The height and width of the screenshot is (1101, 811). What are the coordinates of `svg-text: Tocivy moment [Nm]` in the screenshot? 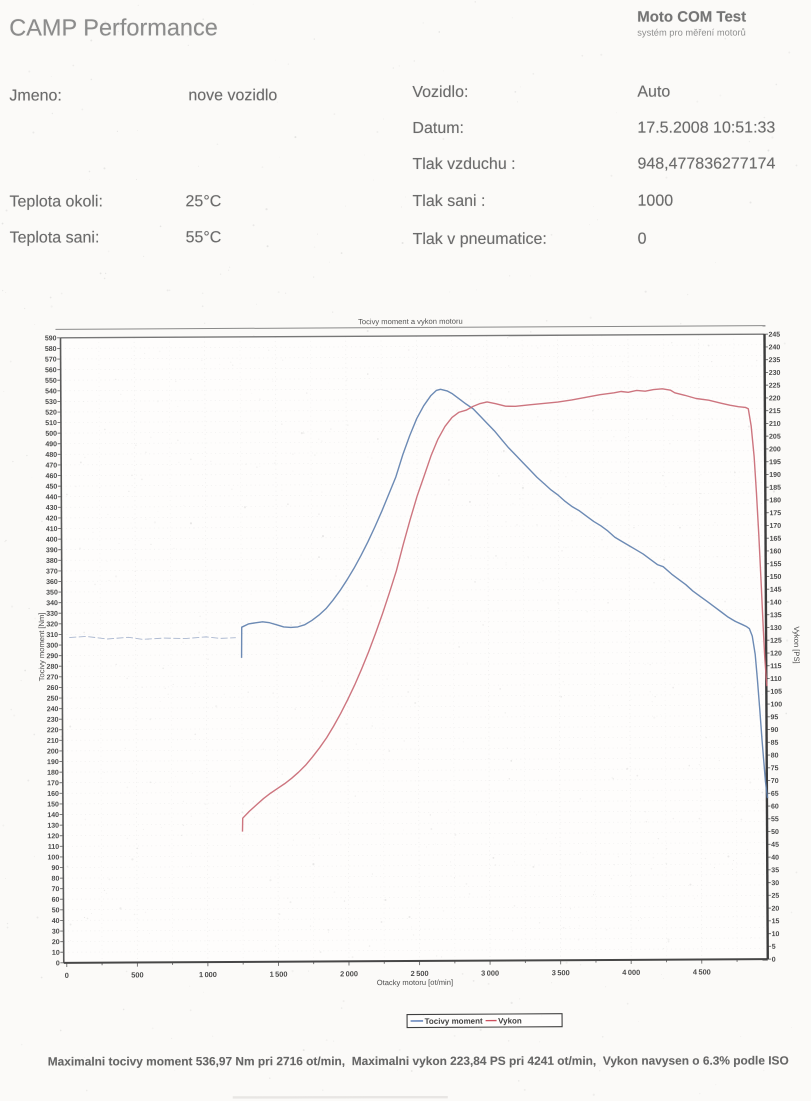 It's located at (41, 647).